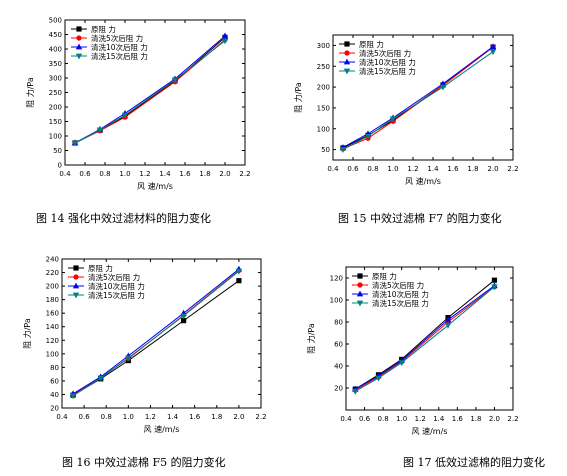 The width and height of the screenshot is (567, 476). What do you see at coordinates (55, 50) in the screenshot?
I see `y-tick-label: 400` at bounding box center [55, 50].